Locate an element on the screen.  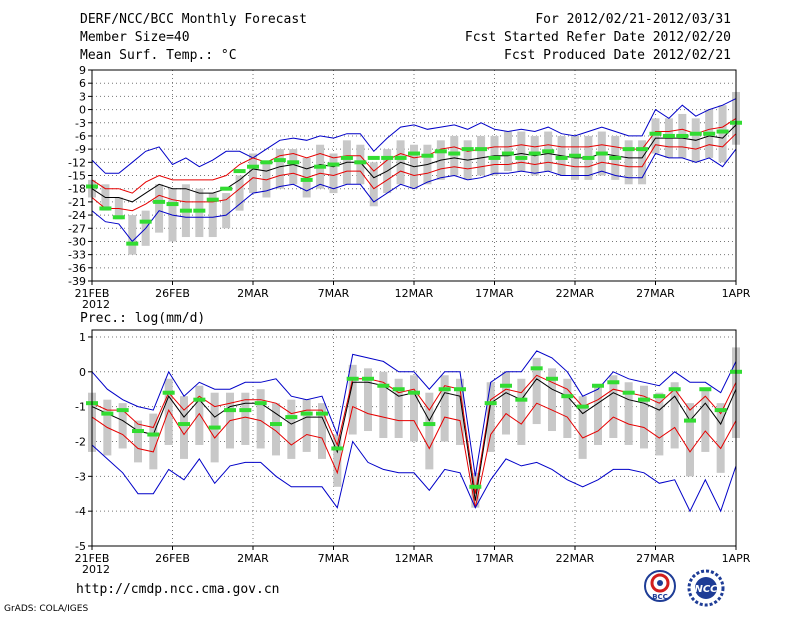
prec-xtick-label: 22MAR is located at coordinates (575, 558).